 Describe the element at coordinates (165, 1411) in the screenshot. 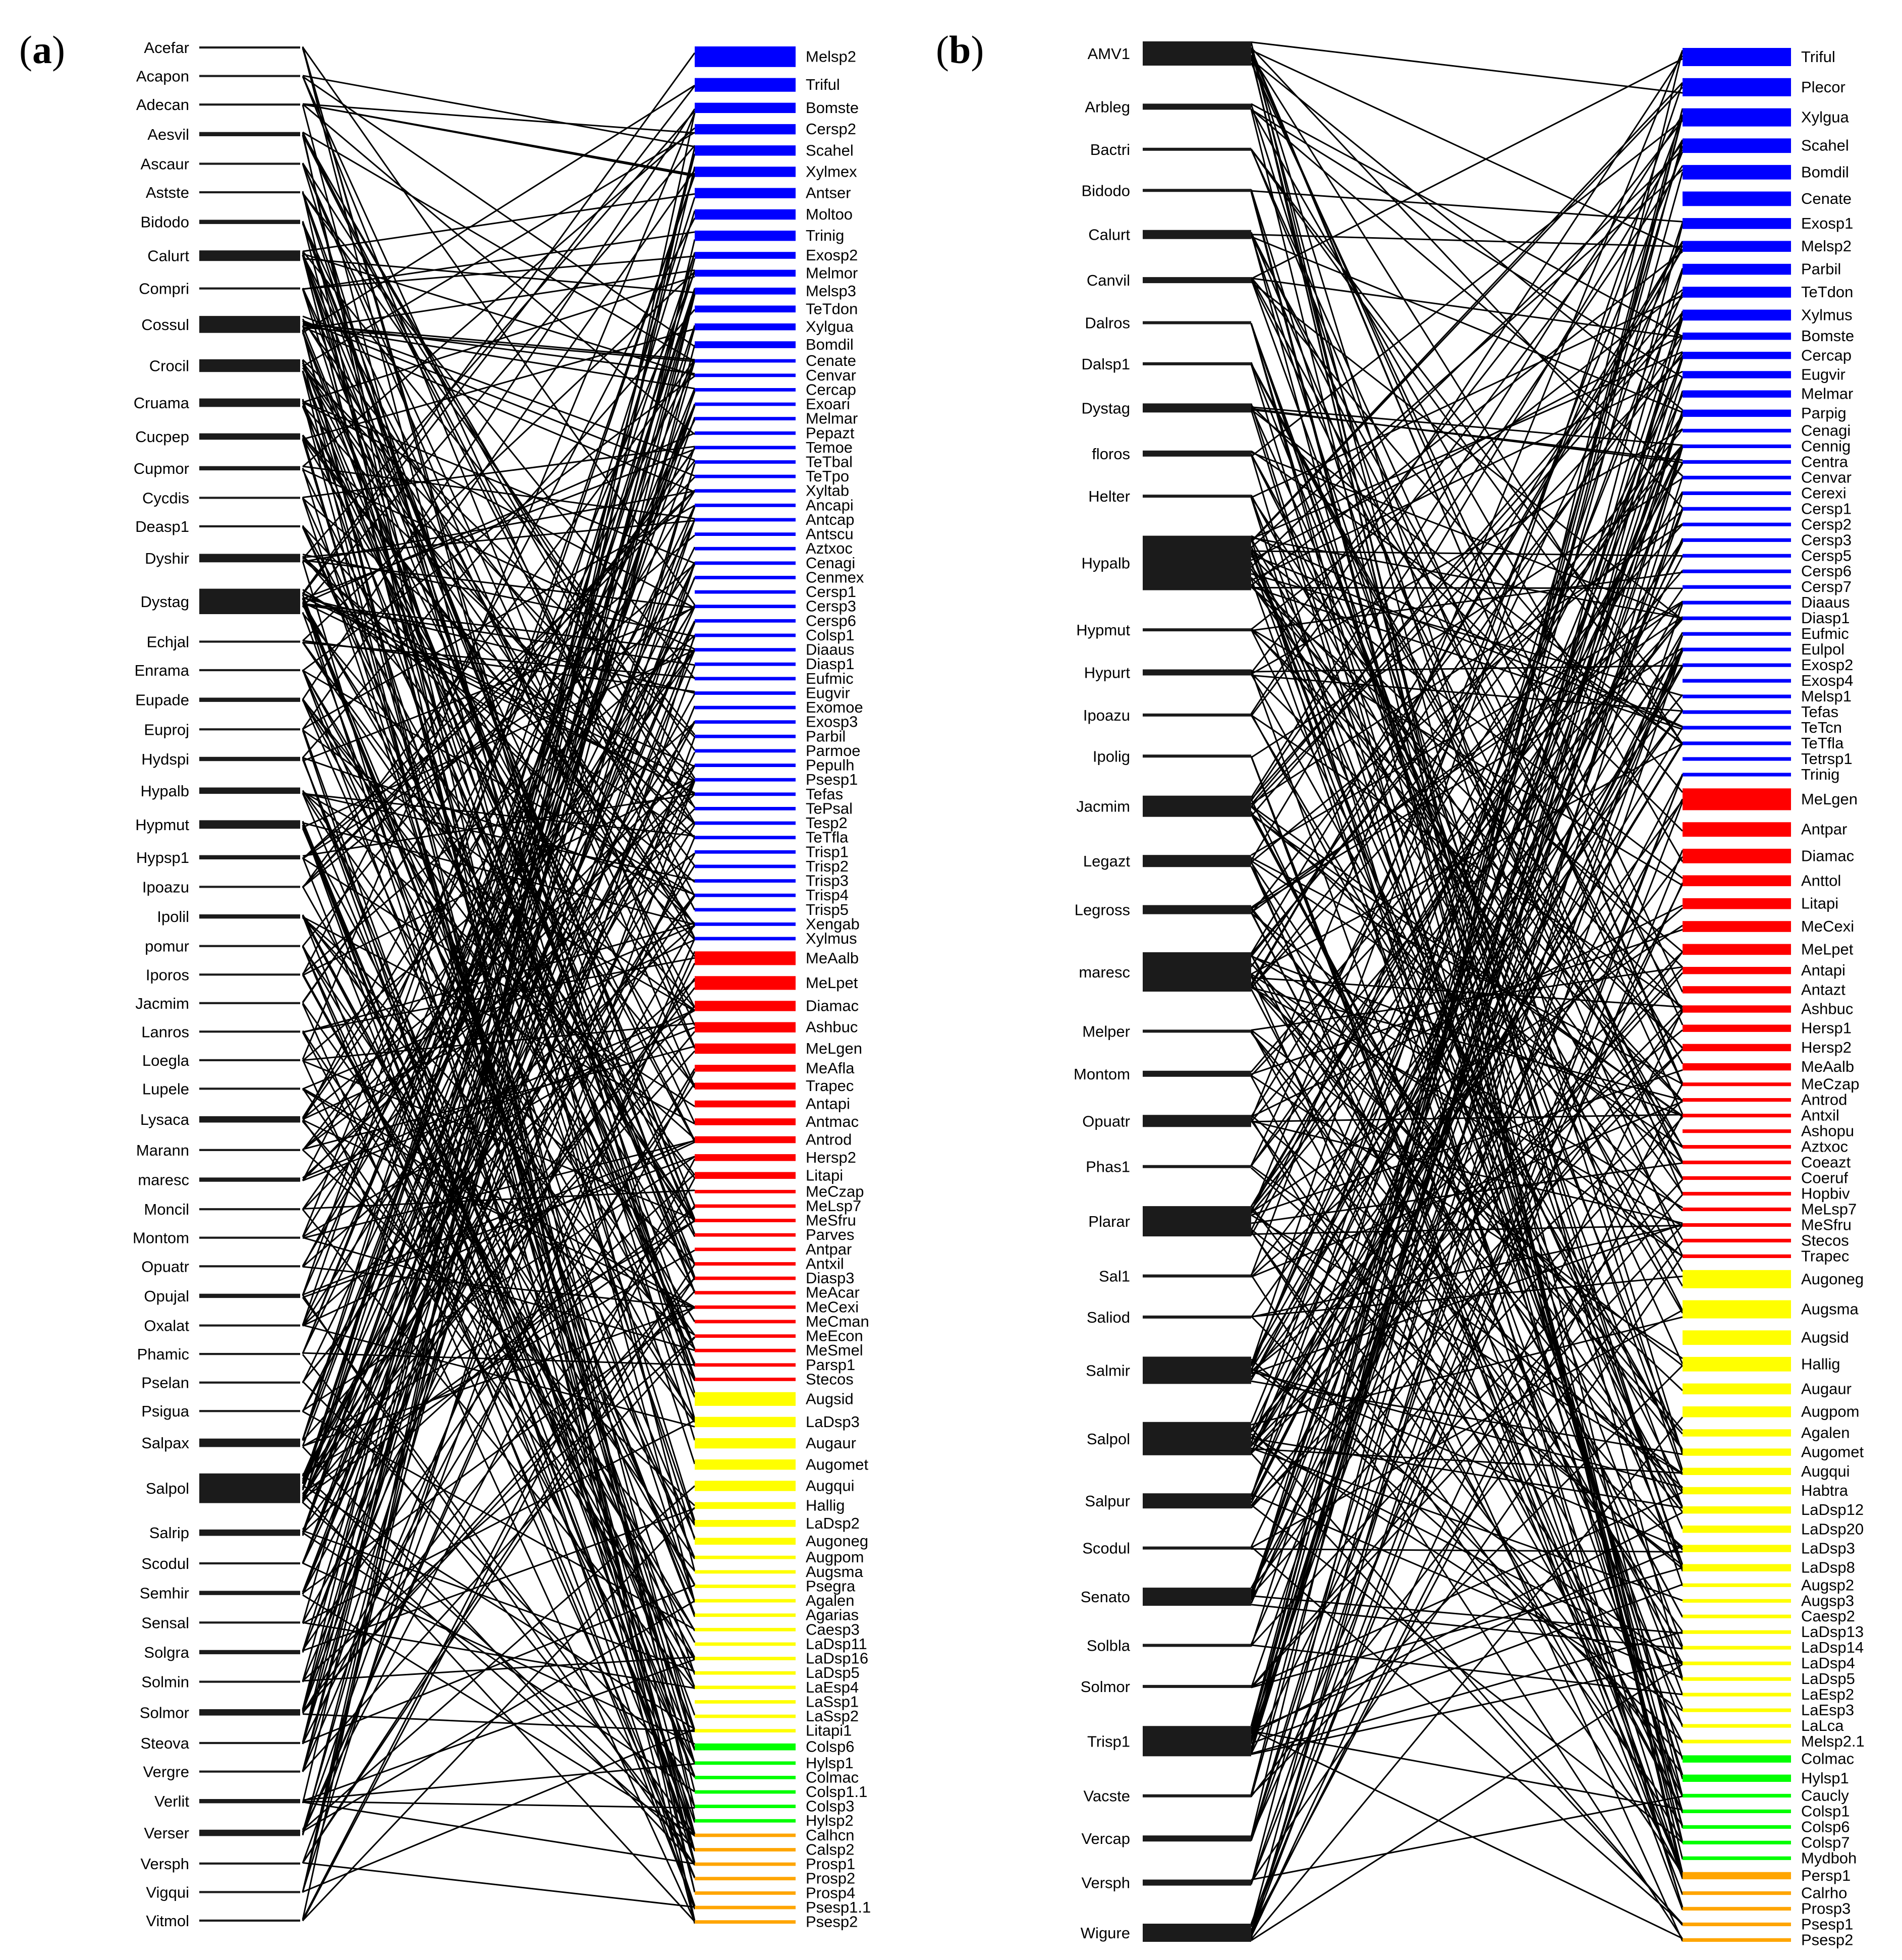

I see `plant-node-label: Psigua` at that location.